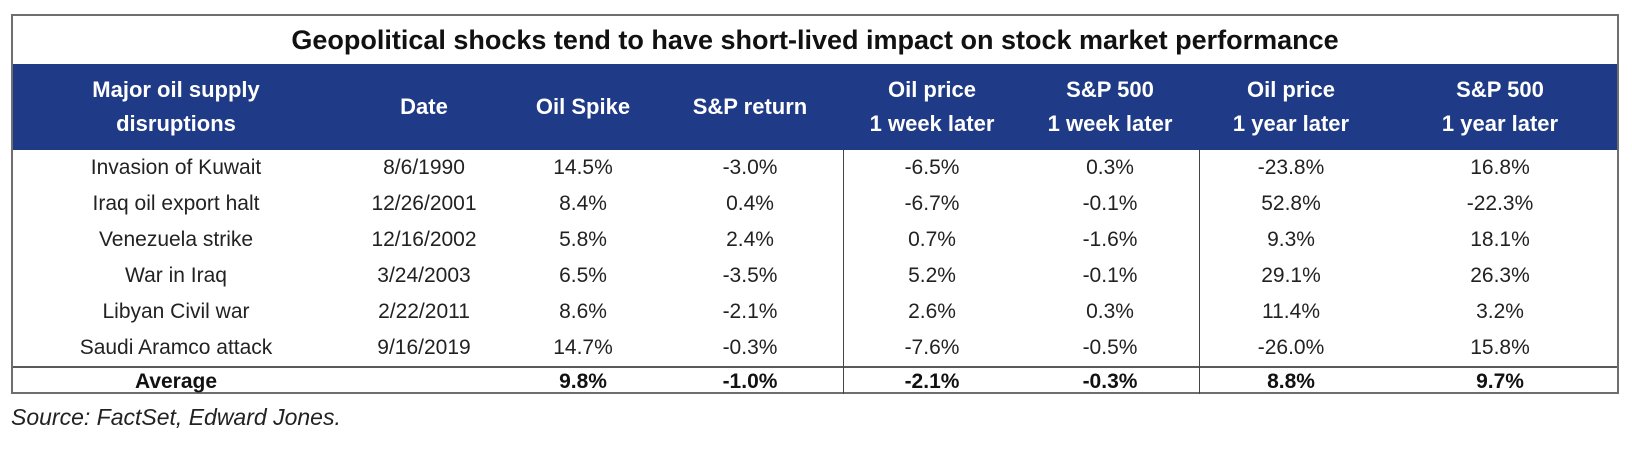 This screenshot has height=460, width=1632. I want to click on cell-date: 12/26/2001, so click(424, 203).